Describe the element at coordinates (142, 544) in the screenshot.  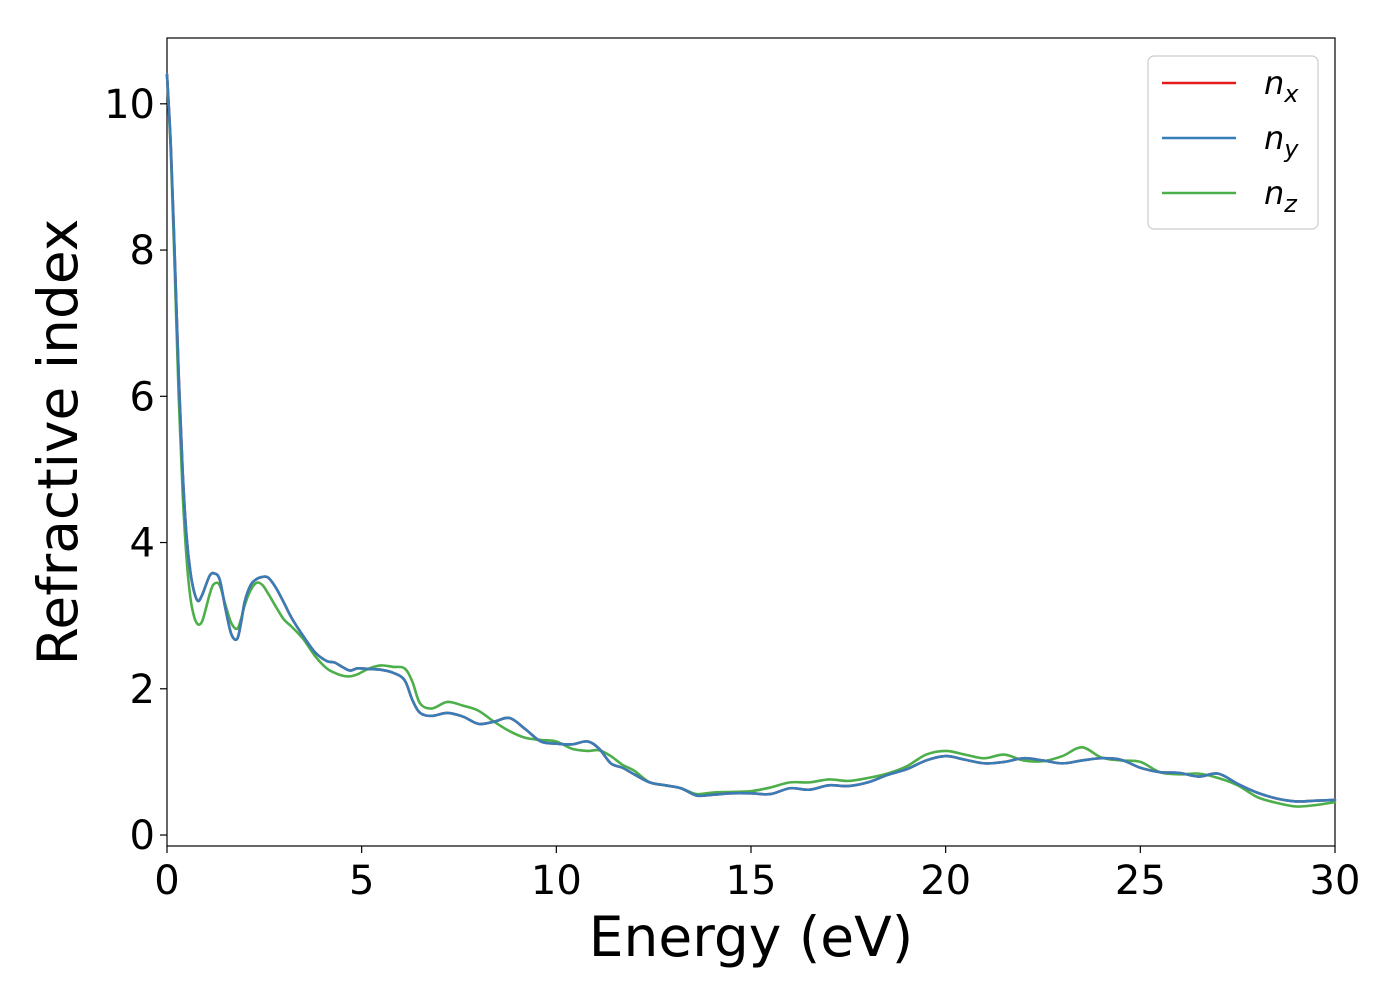
I see `y-tick-label-2: 4` at that location.